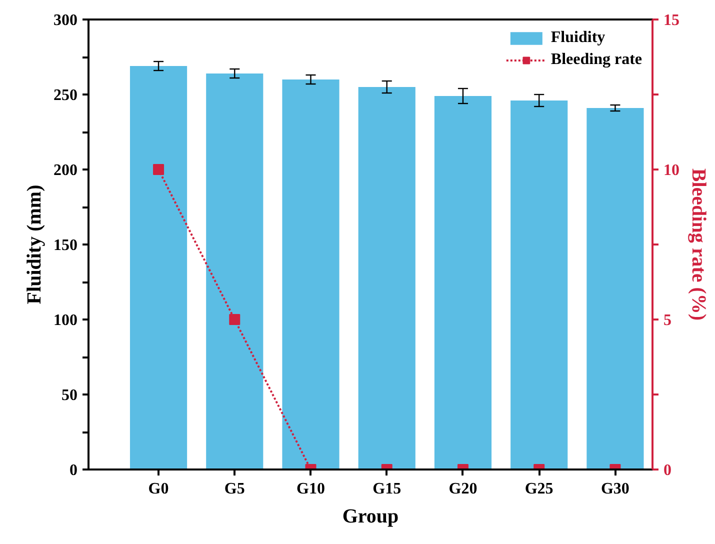 The image size is (715, 544). I want to click on y-tick-label: 200, so click(66, 170).